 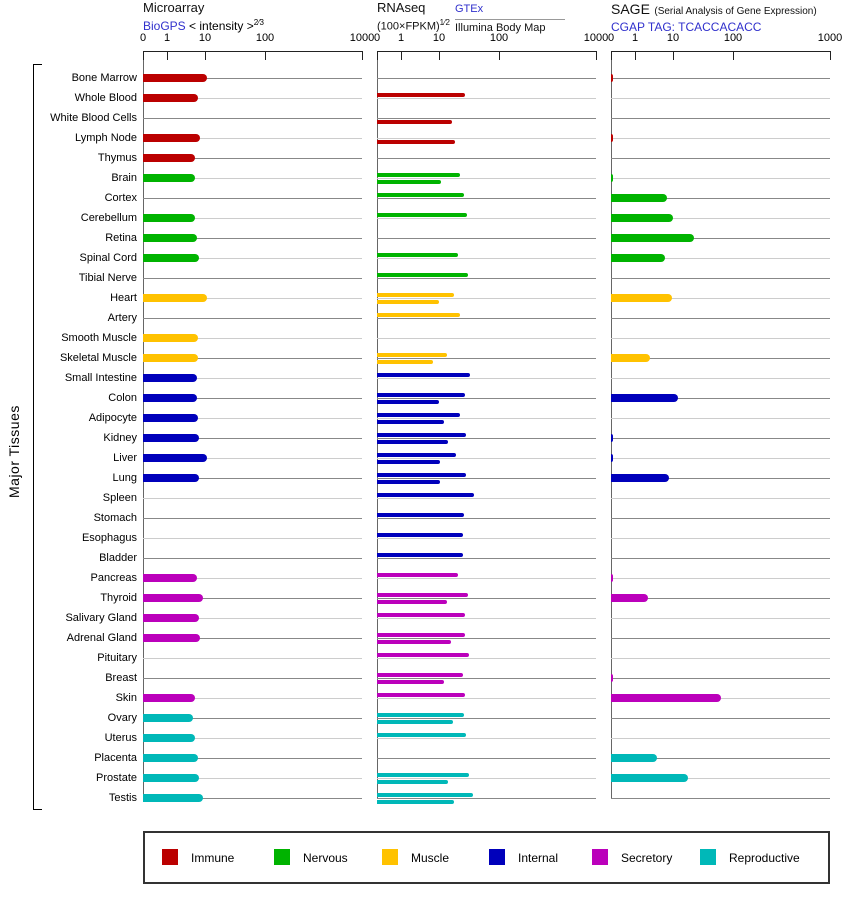 What do you see at coordinates (408, 26) in the screenshot?
I see `fpkm-formula: (100×FPKM)` at bounding box center [408, 26].